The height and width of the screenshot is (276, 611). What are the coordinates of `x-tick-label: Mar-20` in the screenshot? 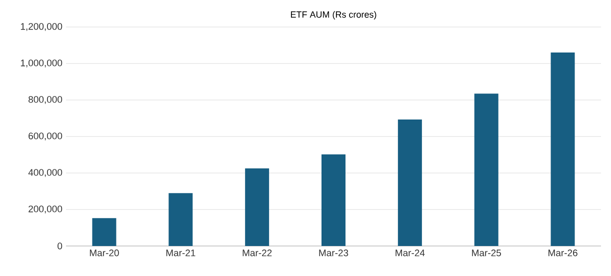 It's located at (104, 253).